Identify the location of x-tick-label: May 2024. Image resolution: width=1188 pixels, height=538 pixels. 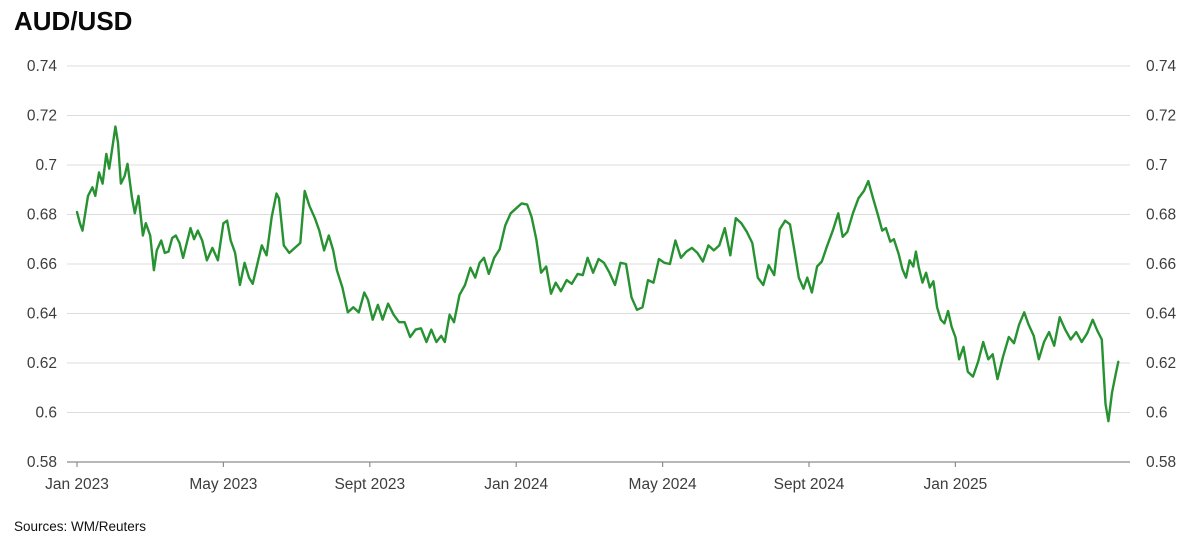
(663, 484).